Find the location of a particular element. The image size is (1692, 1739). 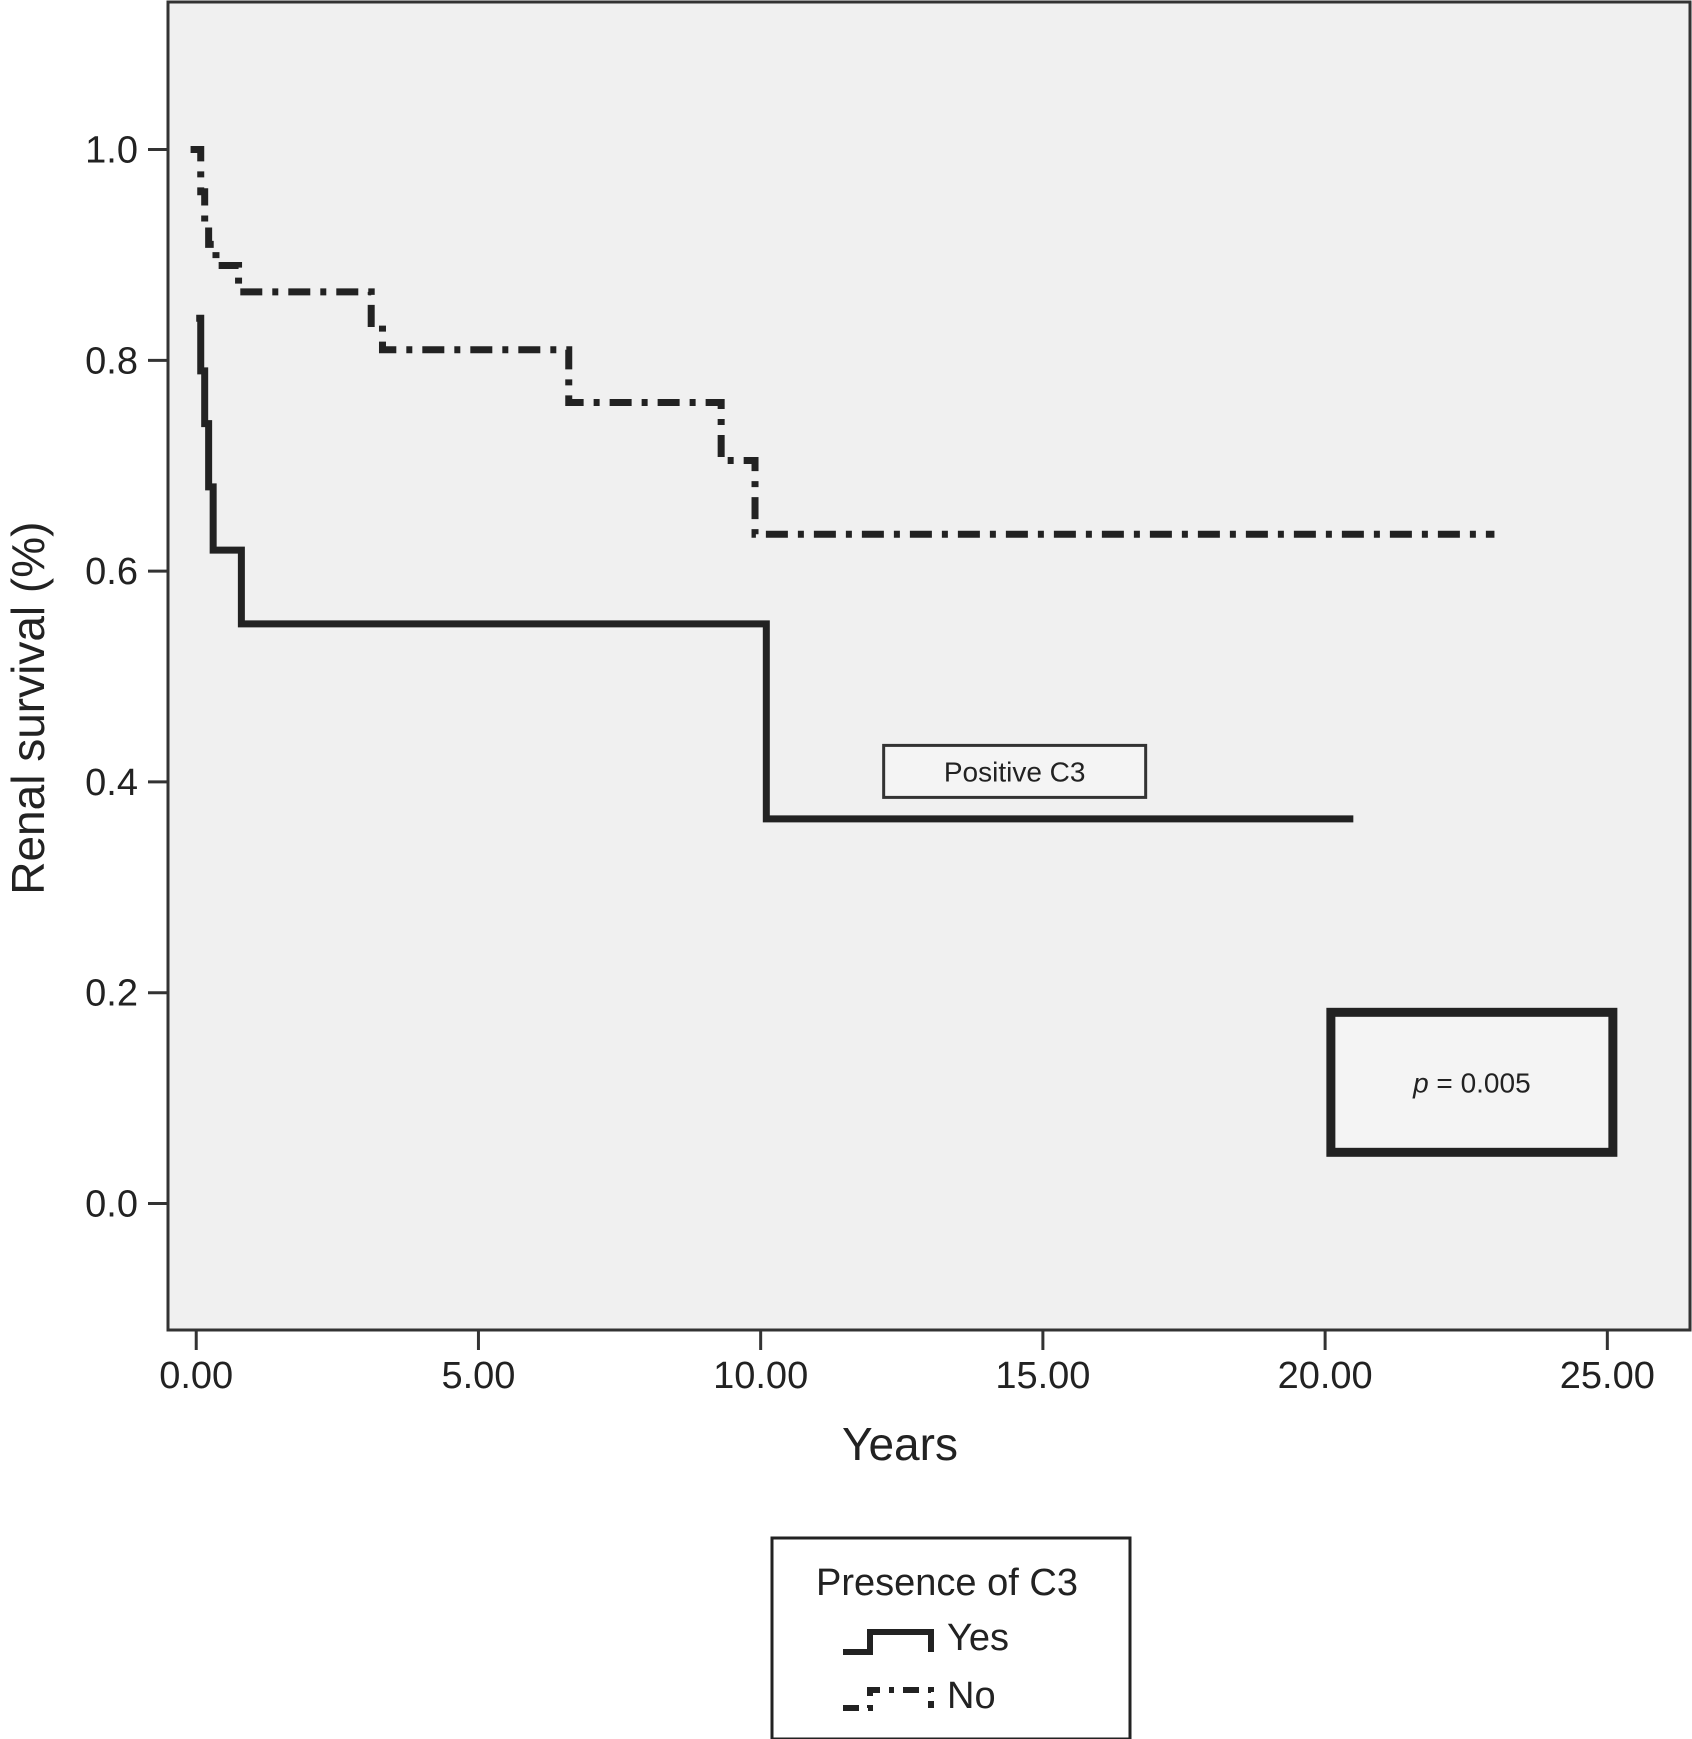

x-tick-label-2: 10.00 is located at coordinates (760, 1376).